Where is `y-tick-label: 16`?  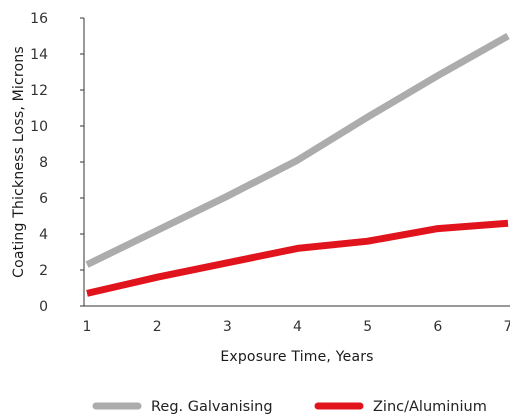 y-tick-label: 16 is located at coordinates (39, 19).